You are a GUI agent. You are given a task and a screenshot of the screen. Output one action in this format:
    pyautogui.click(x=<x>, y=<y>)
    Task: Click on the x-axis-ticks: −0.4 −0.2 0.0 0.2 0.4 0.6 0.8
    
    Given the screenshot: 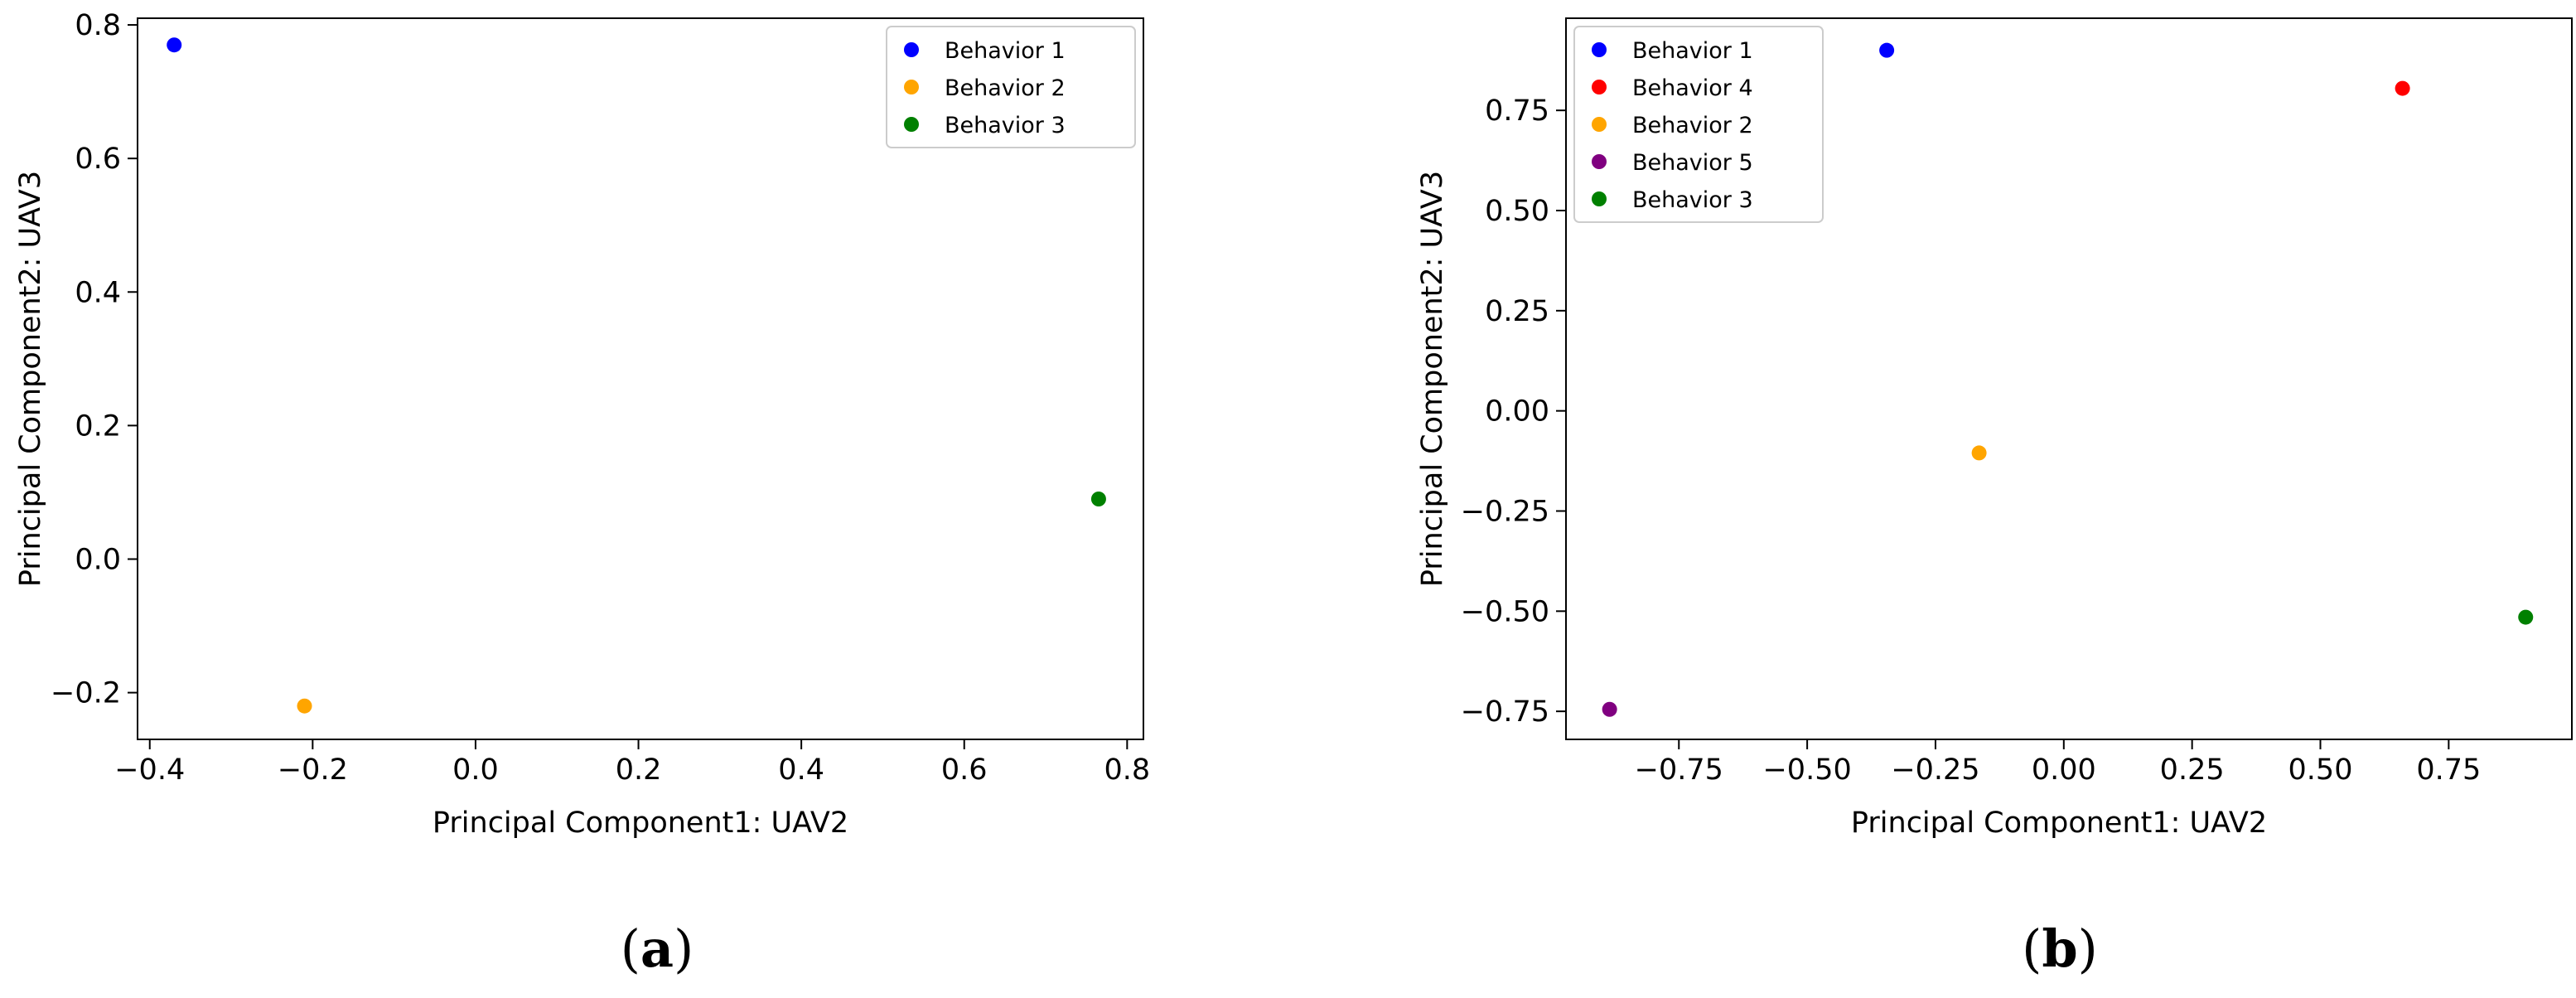 What is the action you would take?
    pyautogui.click(x=632, y=763)
    